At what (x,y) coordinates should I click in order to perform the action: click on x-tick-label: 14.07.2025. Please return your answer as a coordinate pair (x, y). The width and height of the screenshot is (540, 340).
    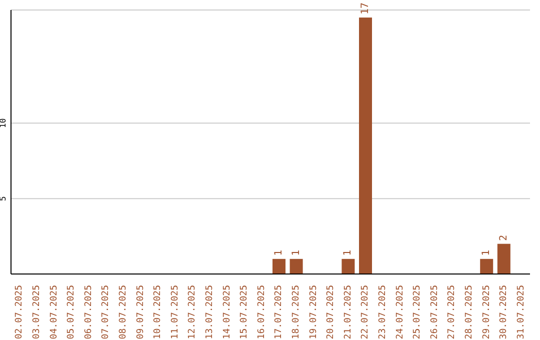
    Looking at the image, I should click on (227, 312).